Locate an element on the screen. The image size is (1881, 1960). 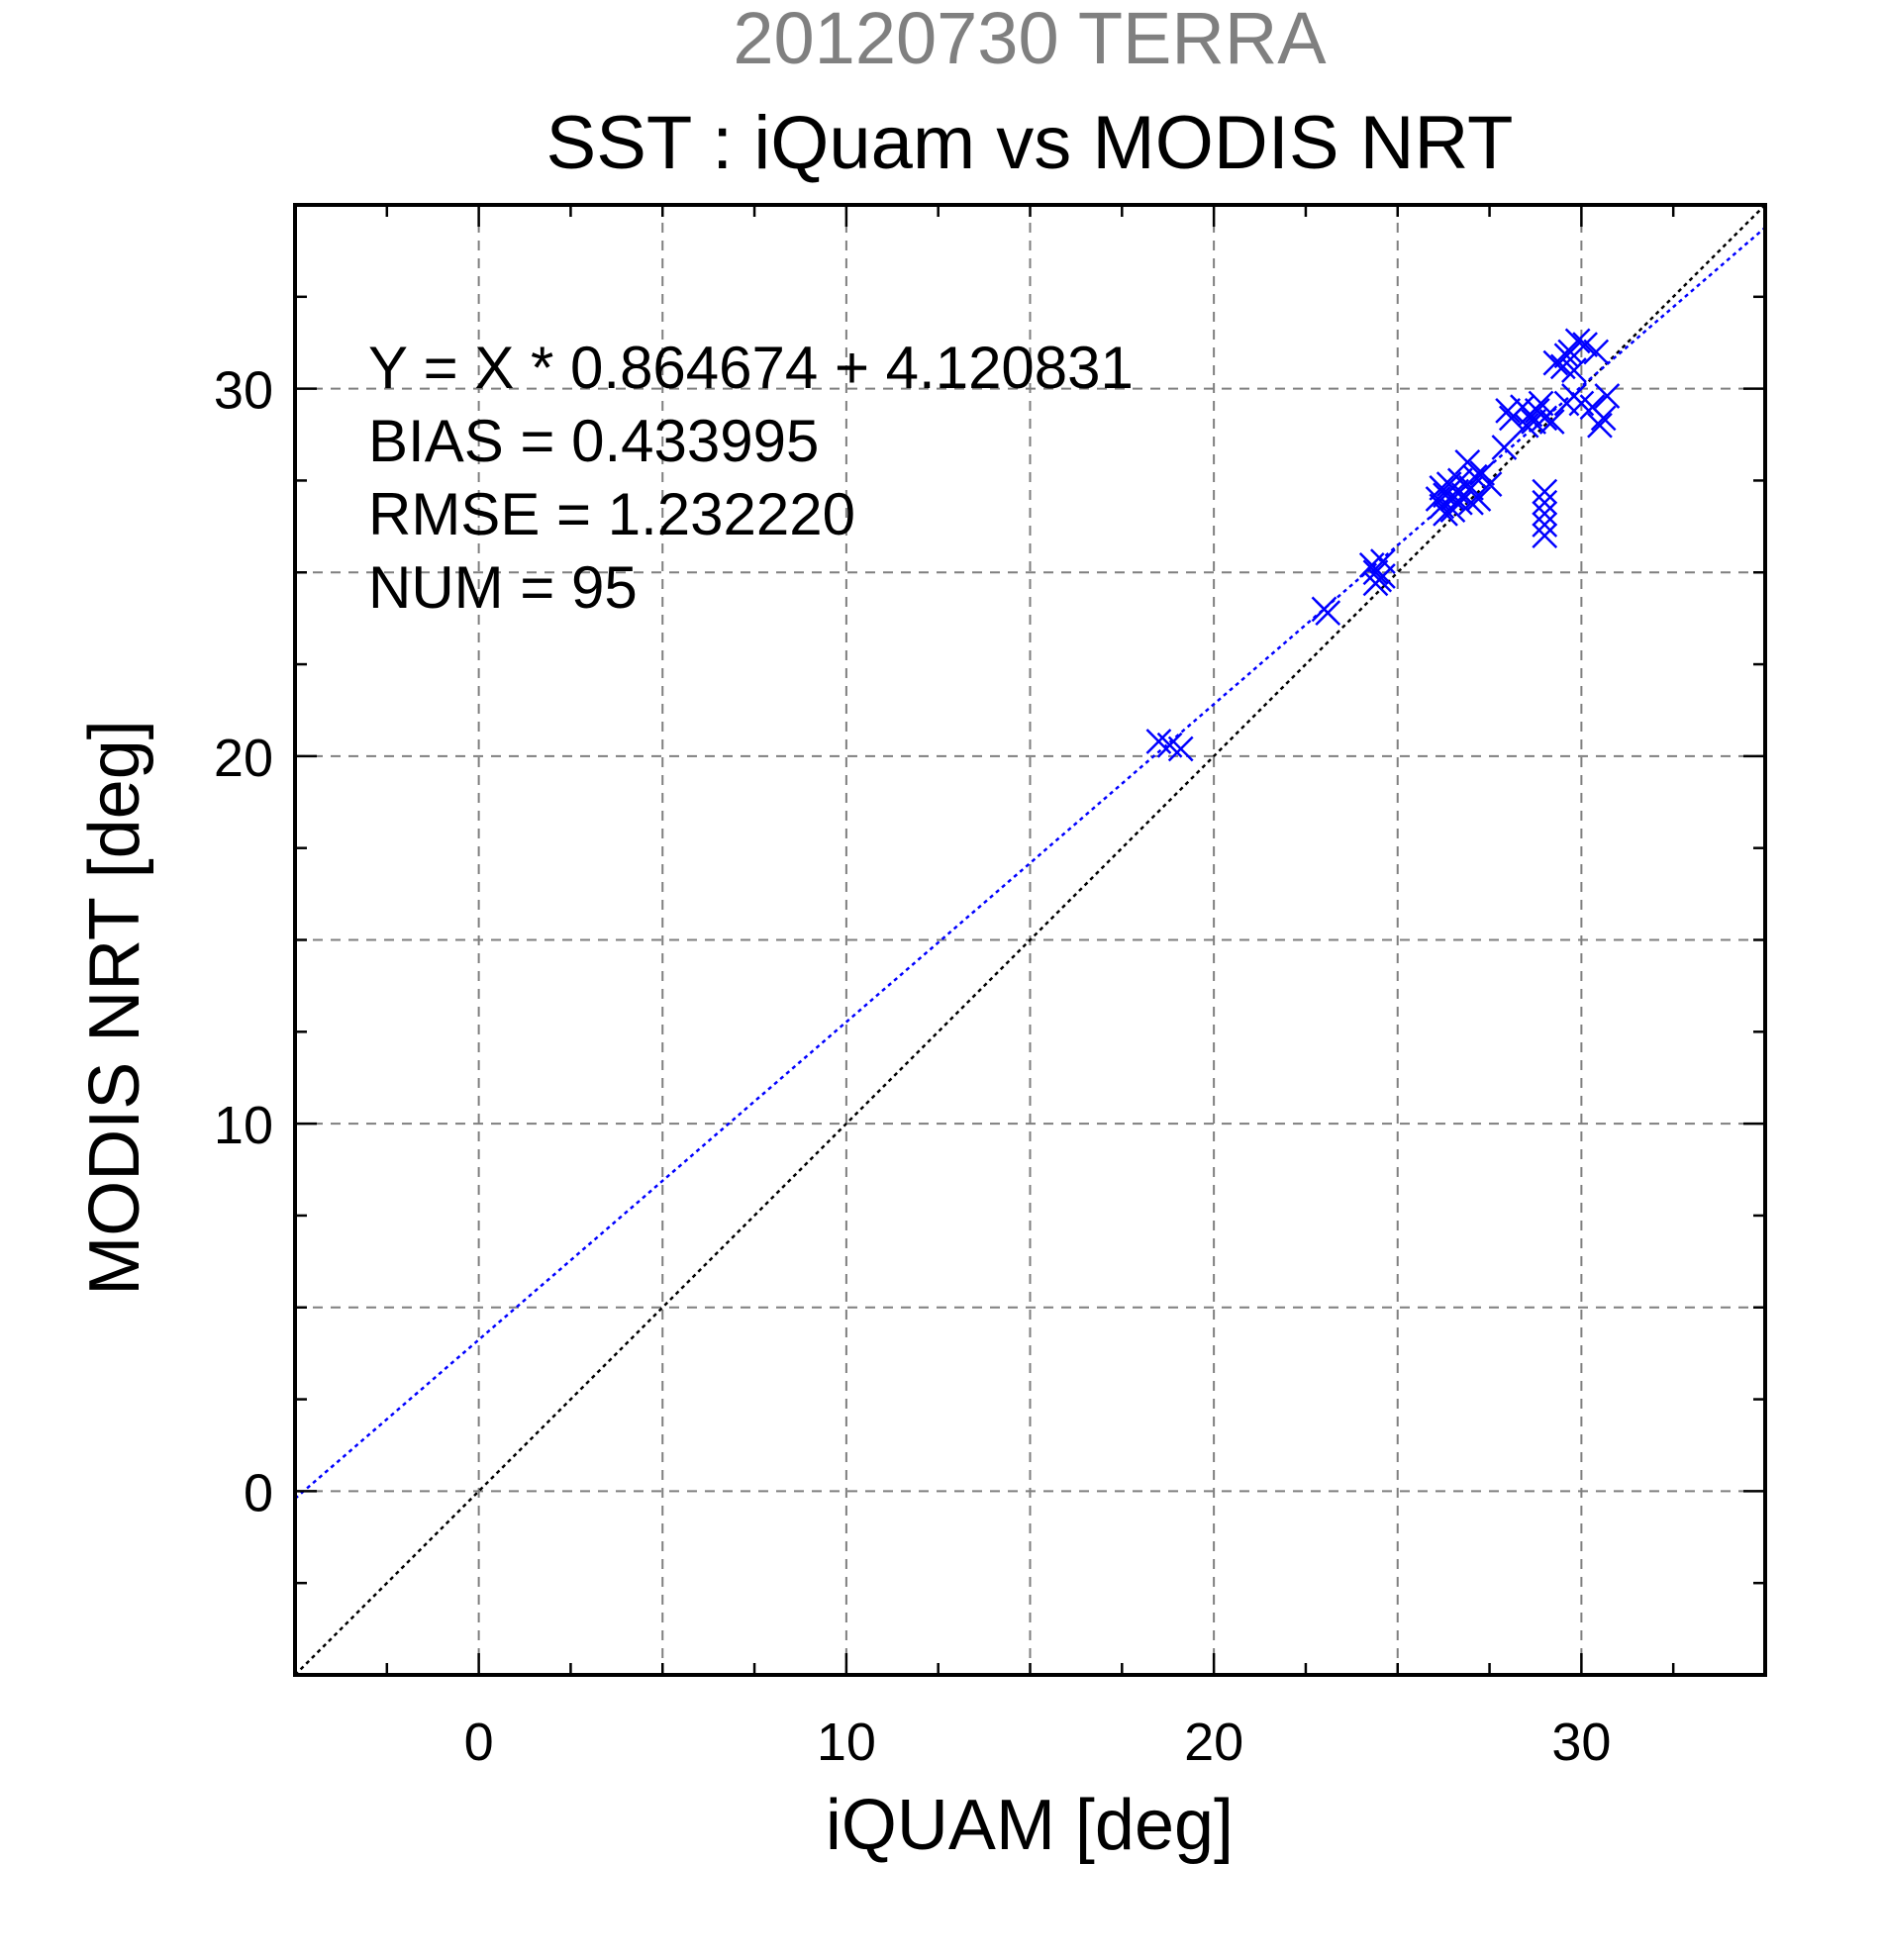
num-value: NUM = 95 is located at coordinates (503, 587).